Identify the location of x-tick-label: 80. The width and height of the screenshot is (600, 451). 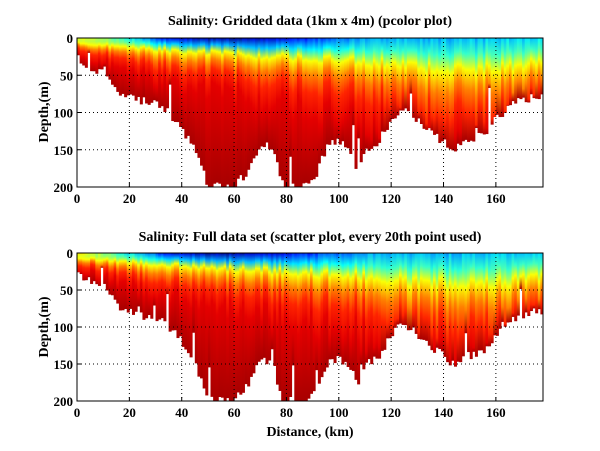
(286, 198).